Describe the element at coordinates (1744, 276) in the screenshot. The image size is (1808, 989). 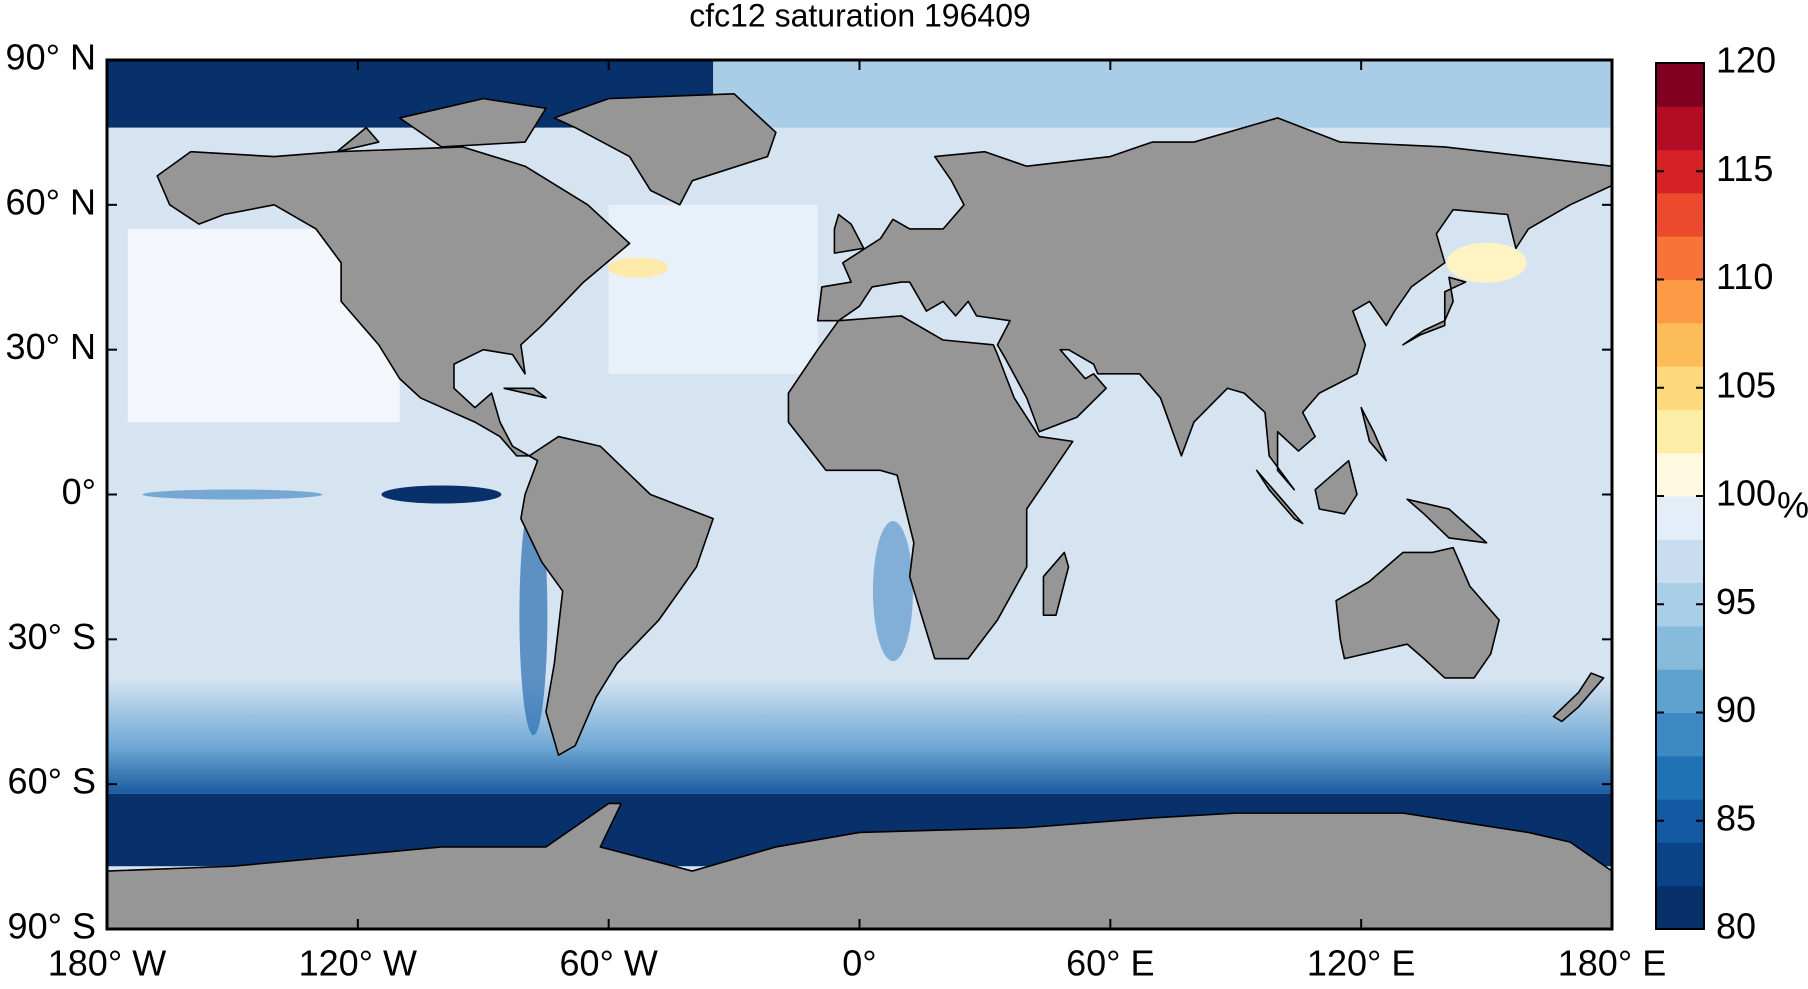
I see `colorbar-tick-label: 110` at that location.